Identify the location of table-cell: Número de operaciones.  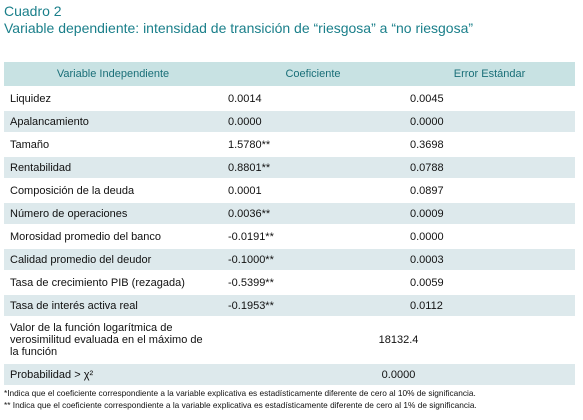
(113, 214).